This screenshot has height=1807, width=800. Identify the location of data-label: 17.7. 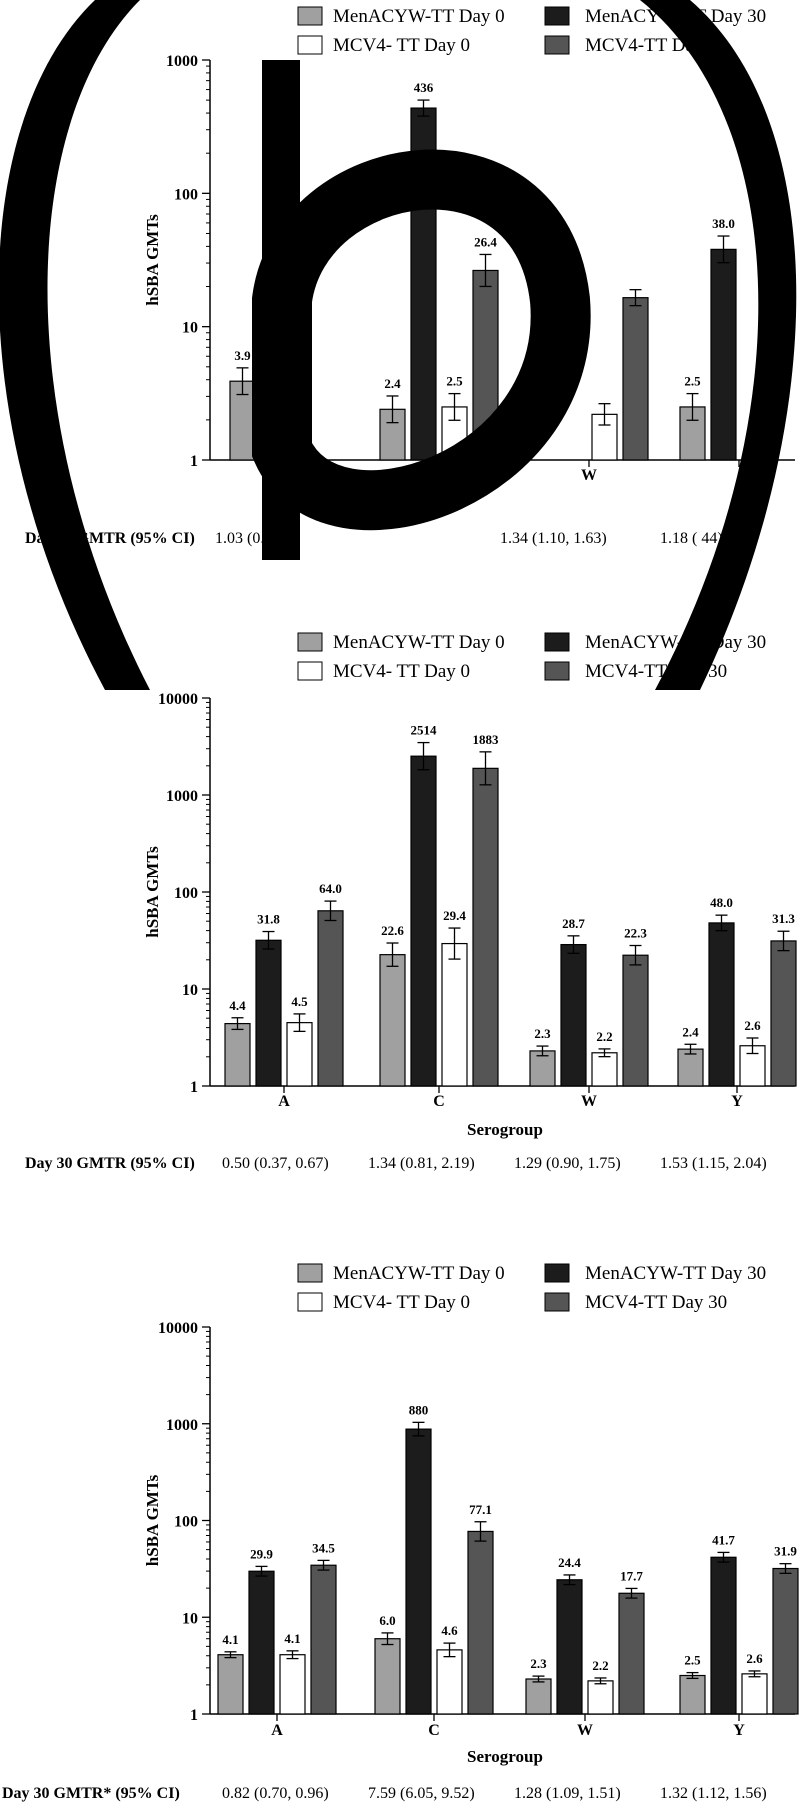
(631, 1575).